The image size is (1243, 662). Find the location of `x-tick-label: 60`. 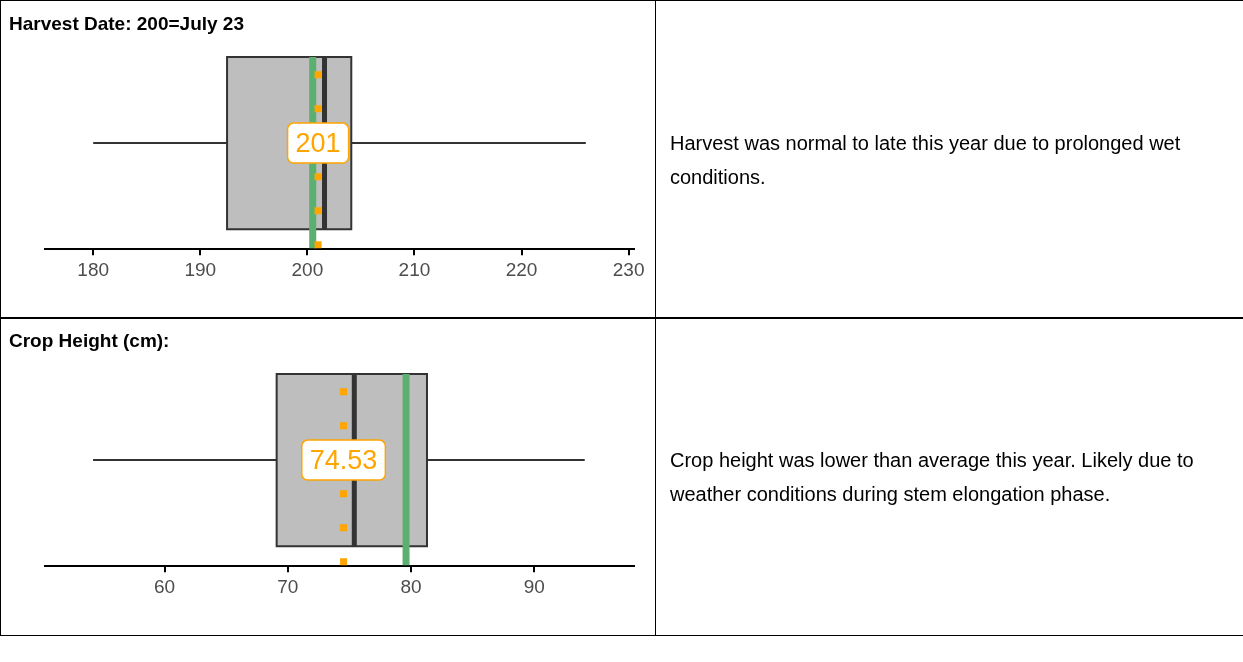

x-tick-label: 60 is located at coordinates (164, 586).